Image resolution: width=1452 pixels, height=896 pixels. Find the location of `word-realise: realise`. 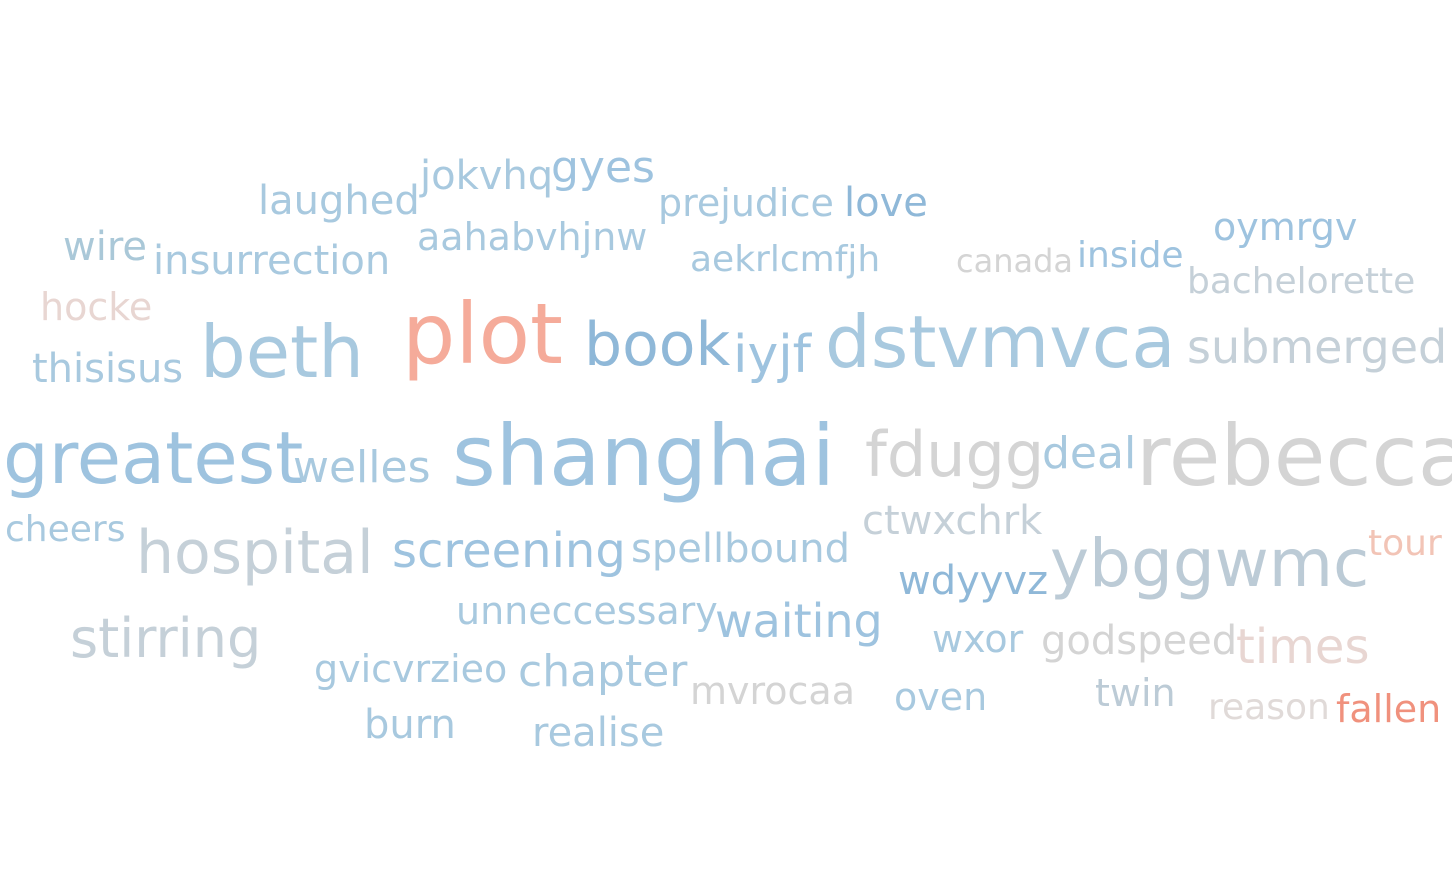

word-realise: realise is located at coordinates (598, 733).